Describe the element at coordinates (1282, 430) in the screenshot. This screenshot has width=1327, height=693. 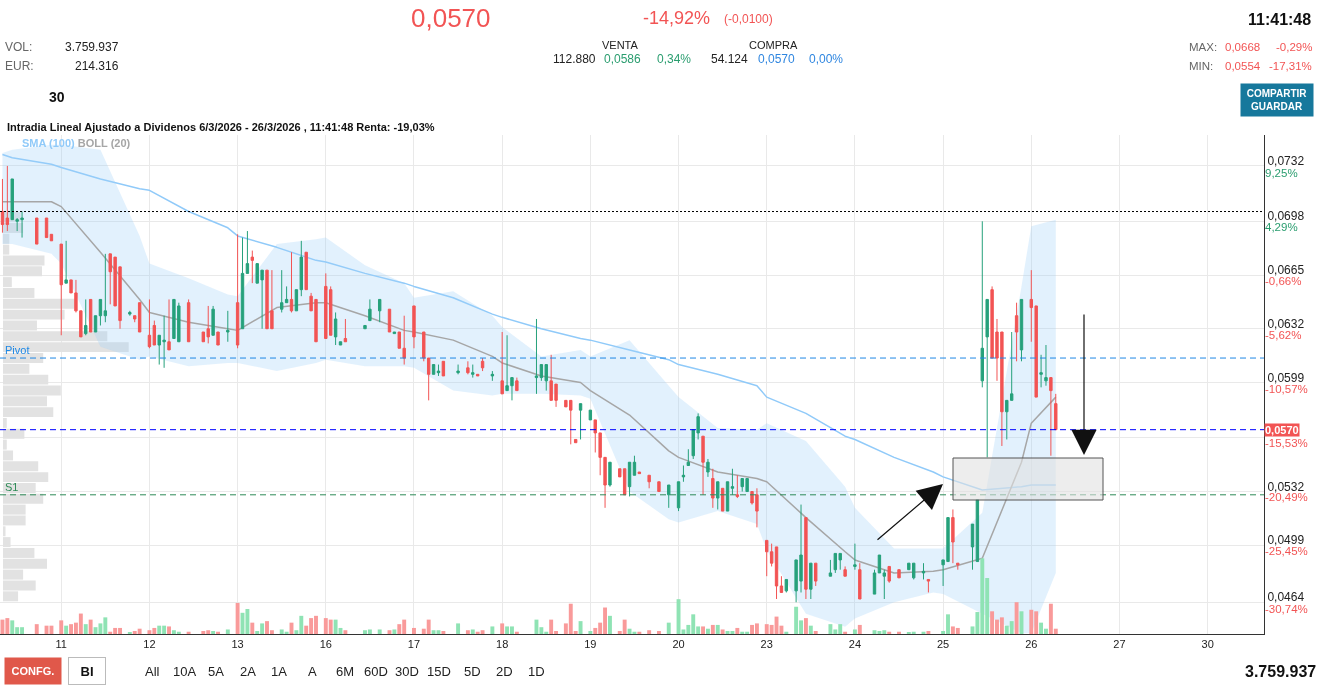
I see `annotation: 0,0570` at that location.